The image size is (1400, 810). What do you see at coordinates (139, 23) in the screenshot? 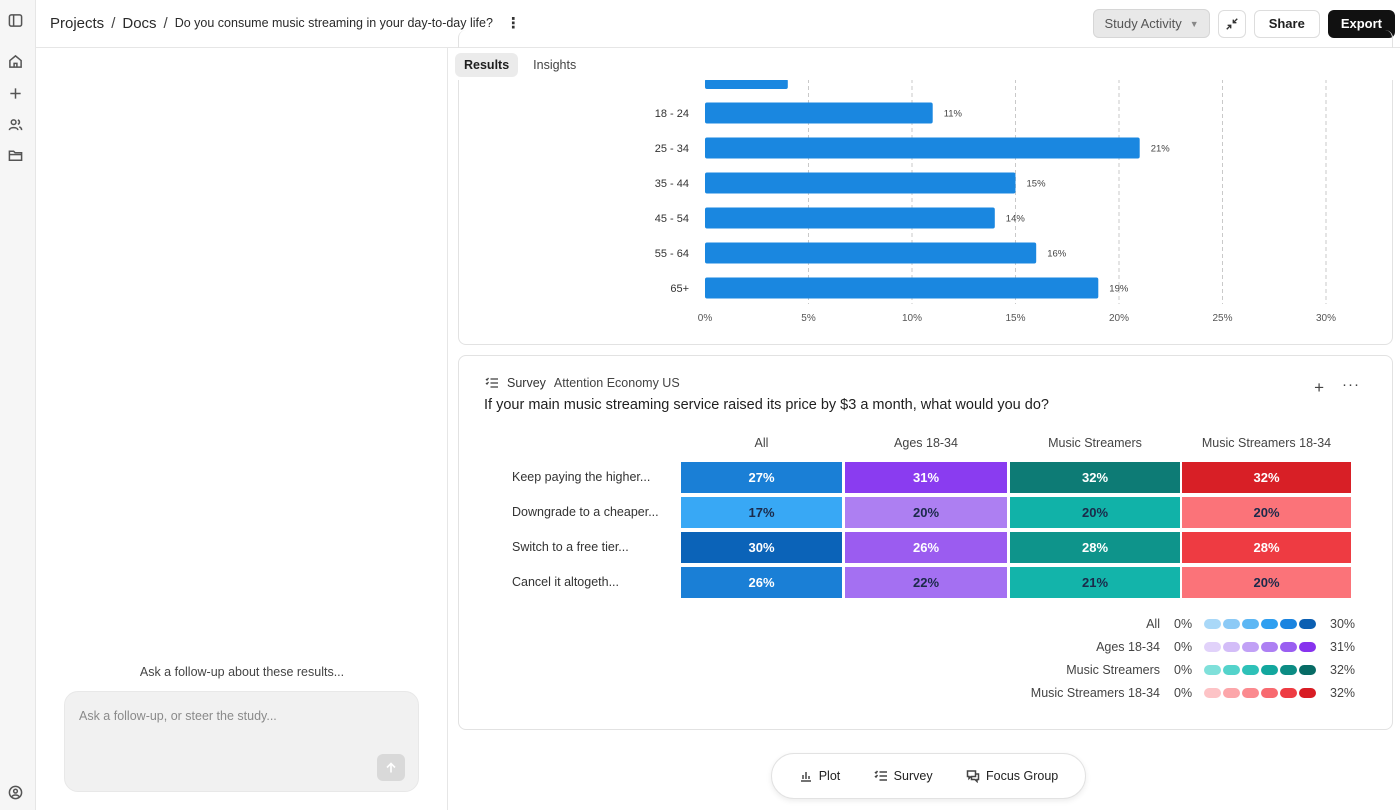
I see `breadcrumb-docs: Docs` at bounding box center [139, 23].